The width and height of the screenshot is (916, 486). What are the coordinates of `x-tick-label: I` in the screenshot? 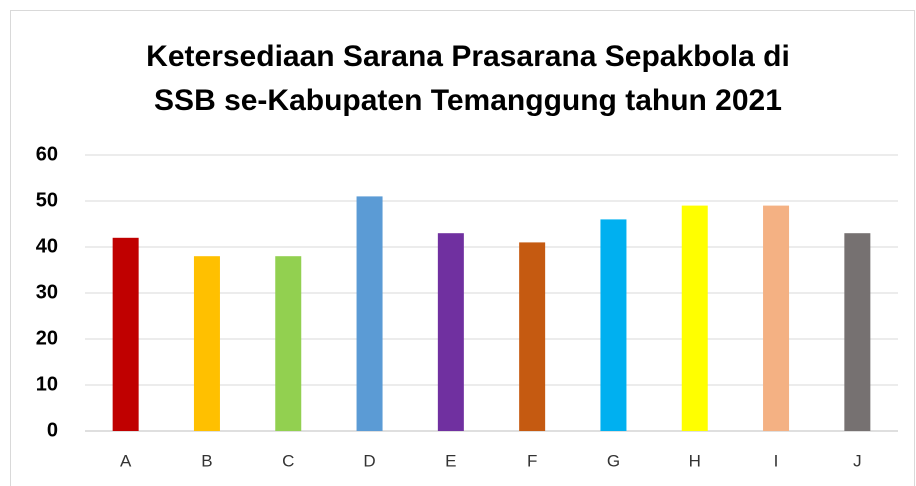 It's located at (776, 460).